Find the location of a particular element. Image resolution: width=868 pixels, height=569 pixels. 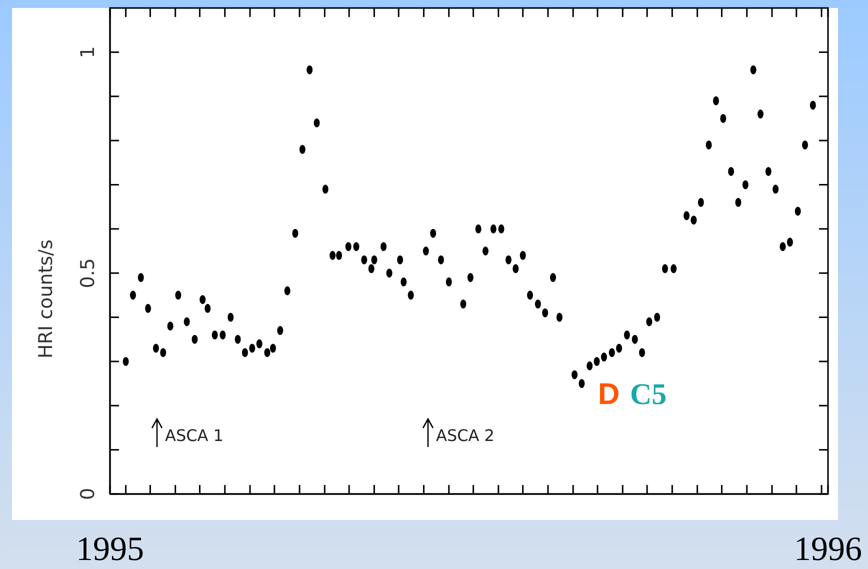

x-tick-label: 1995 is located at coordinates (110, 549).